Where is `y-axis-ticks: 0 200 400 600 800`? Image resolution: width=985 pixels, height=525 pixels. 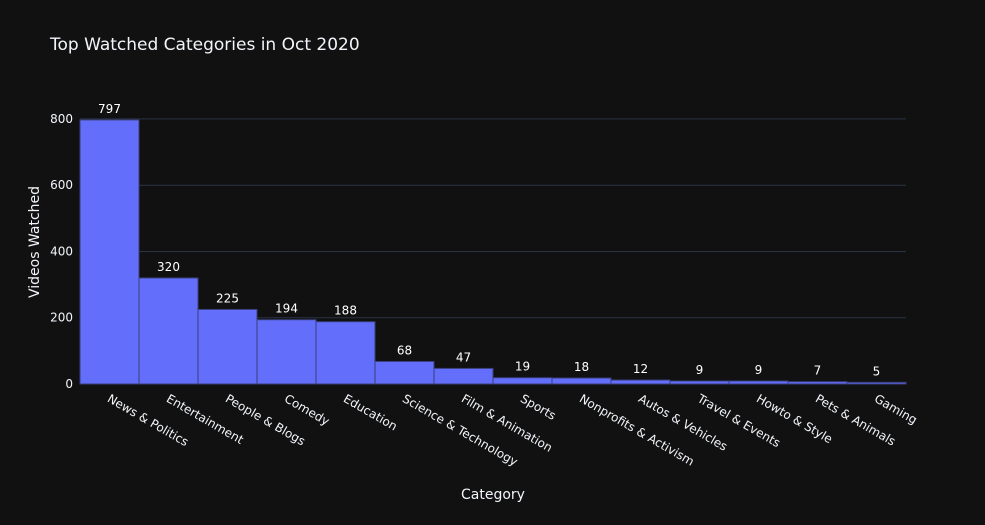 y-axis-ticks: 0 200 400 600 800 is located at coordinates (61, 251).